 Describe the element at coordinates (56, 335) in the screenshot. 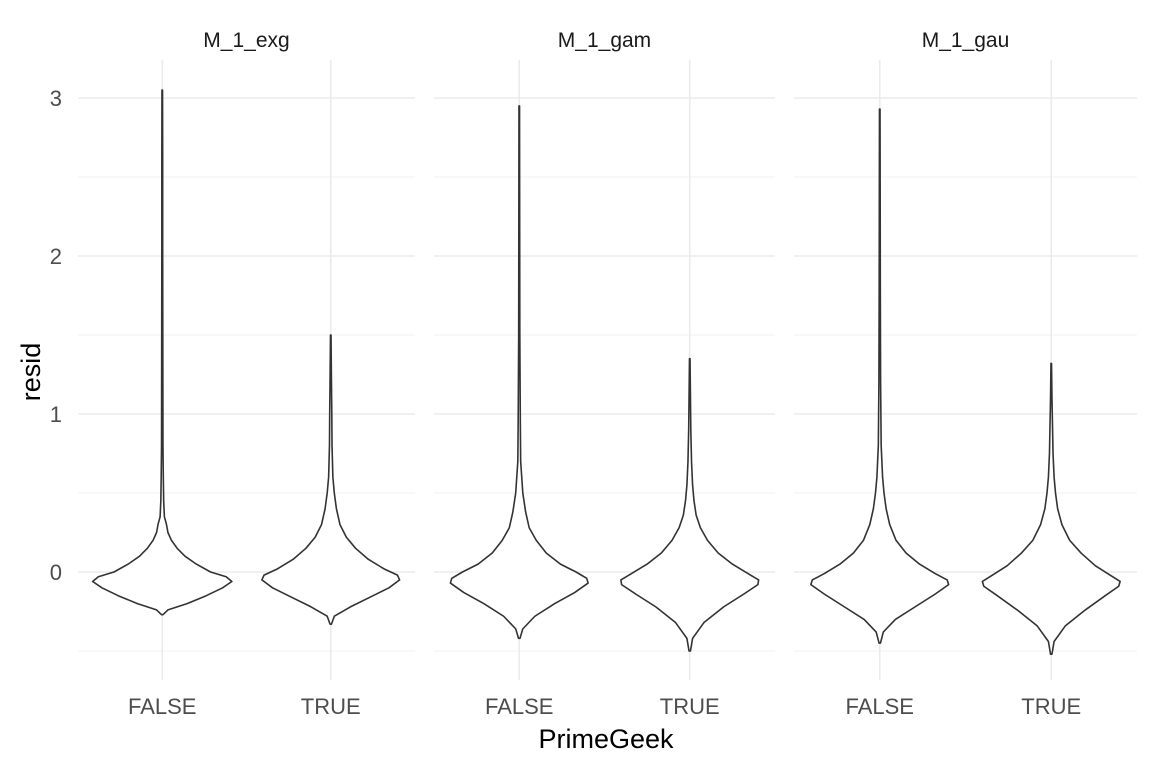

I see `y-axis-ticks: 0 1 2 3` at that location.